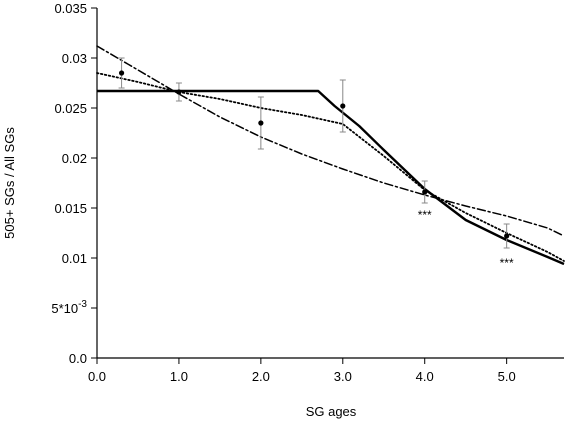  Describe the element at coordinates (9, 183) in the screenshot. I see `y-axis-title: 505+ SGs / All SGs` at that location.